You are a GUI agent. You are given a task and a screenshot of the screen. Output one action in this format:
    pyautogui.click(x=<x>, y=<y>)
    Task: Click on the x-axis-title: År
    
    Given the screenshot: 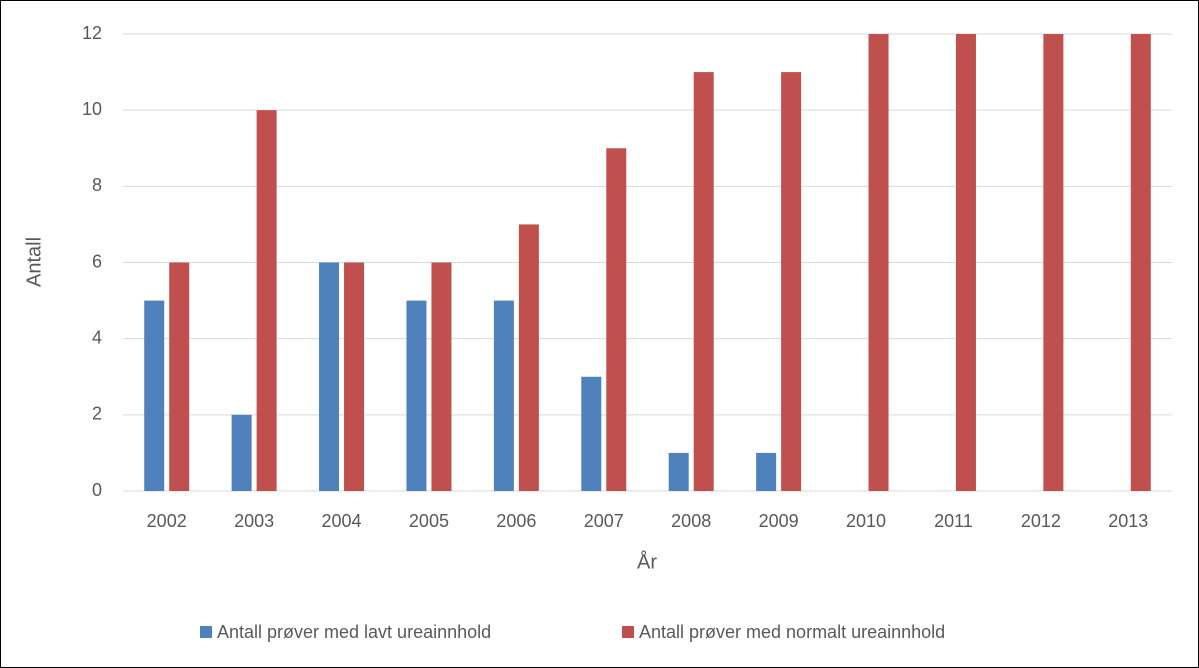 What is the action you would take?
    pyautogui.click(x=647, y=561)
    